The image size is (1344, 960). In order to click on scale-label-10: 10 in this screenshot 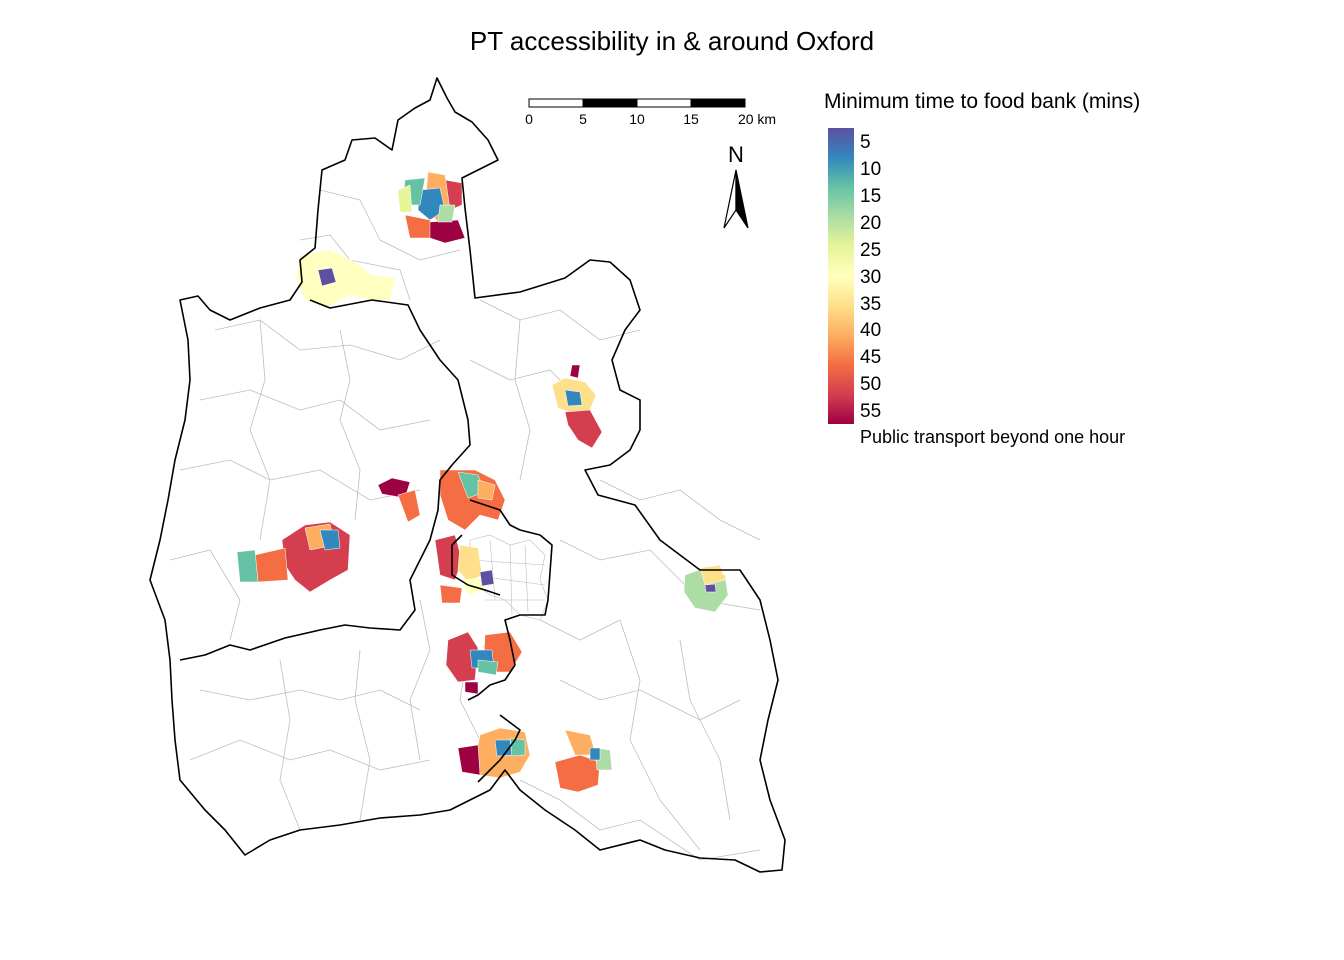, I will do `click(637, 119)`.